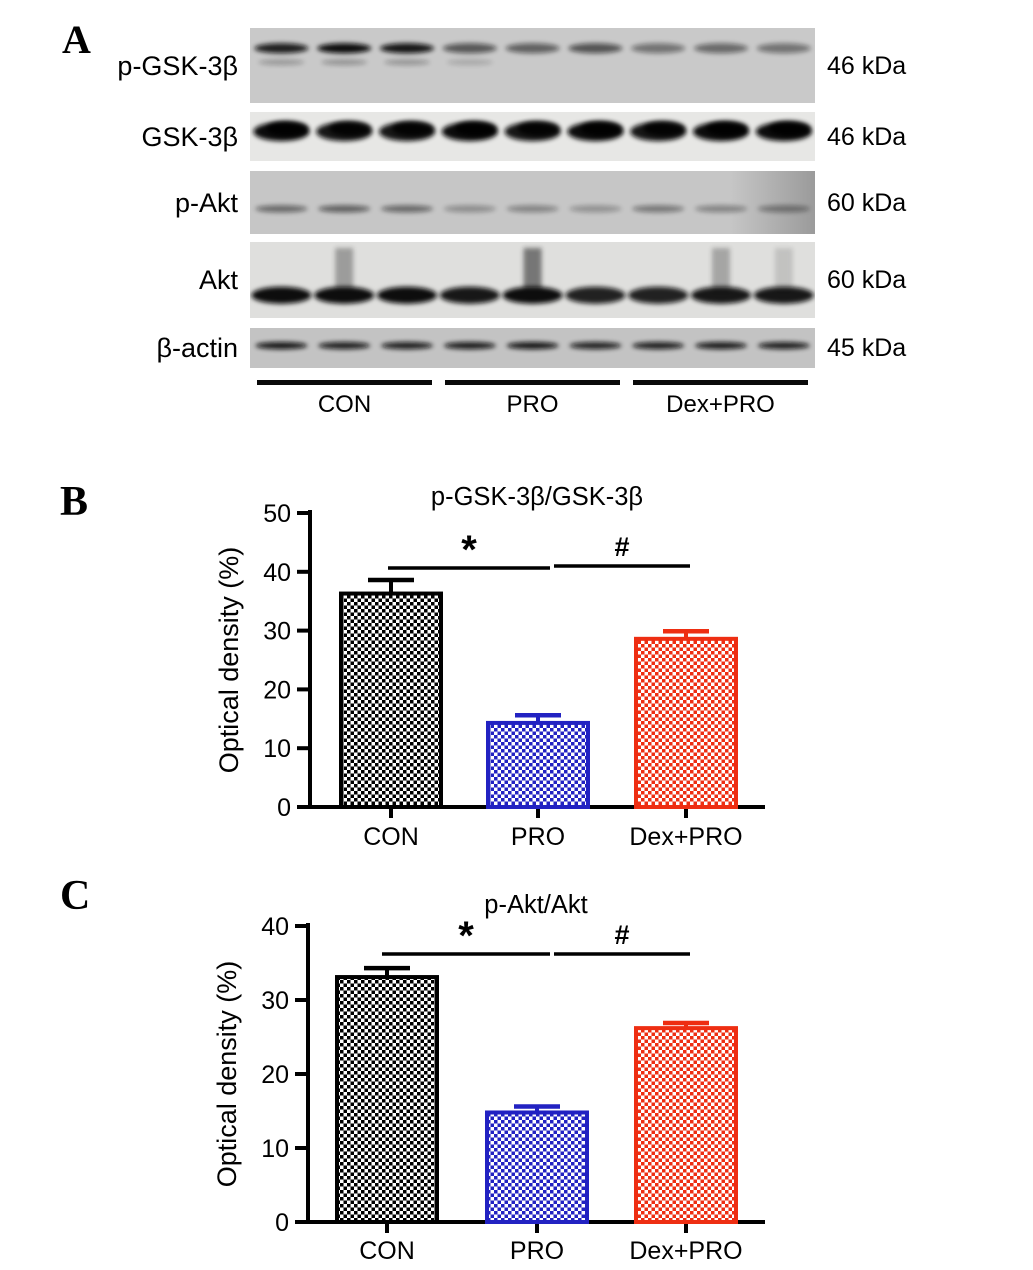 The width and height of the screenshot is (1033, 1270). I want to click on group-label: Dex+PRO, so click(720, 404).